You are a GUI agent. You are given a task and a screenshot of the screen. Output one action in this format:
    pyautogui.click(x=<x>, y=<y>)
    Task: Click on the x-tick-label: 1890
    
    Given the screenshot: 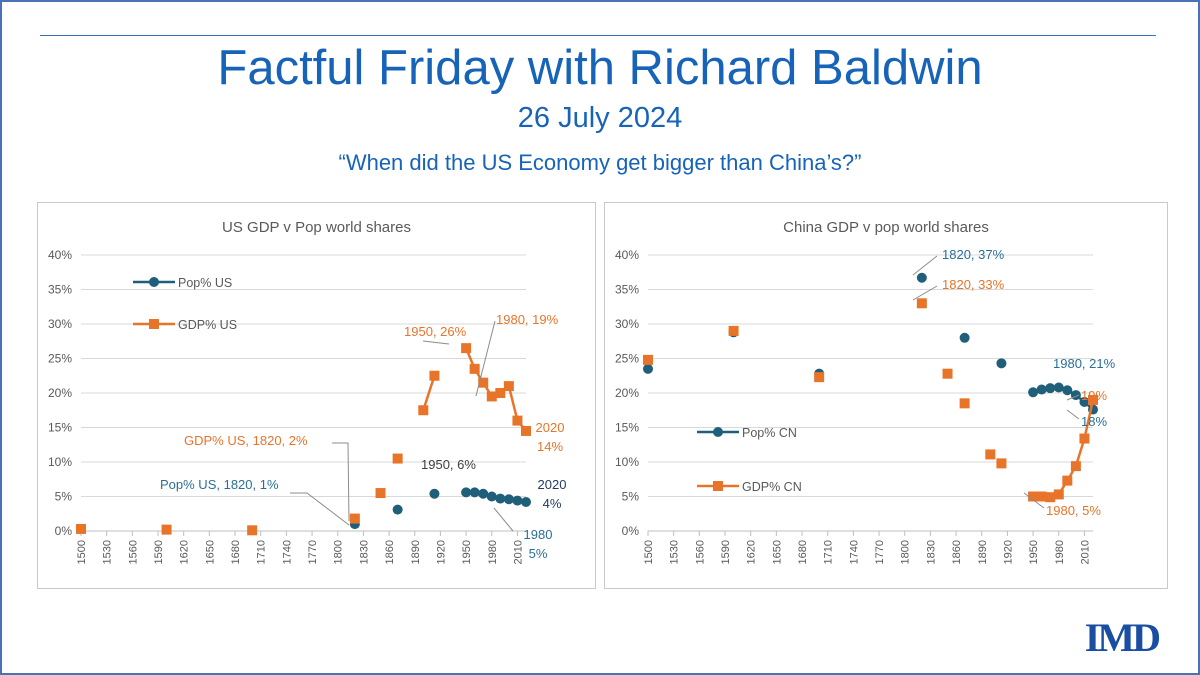 What is the action you would take?
    pyautogui.click(x=983, y=552)
    